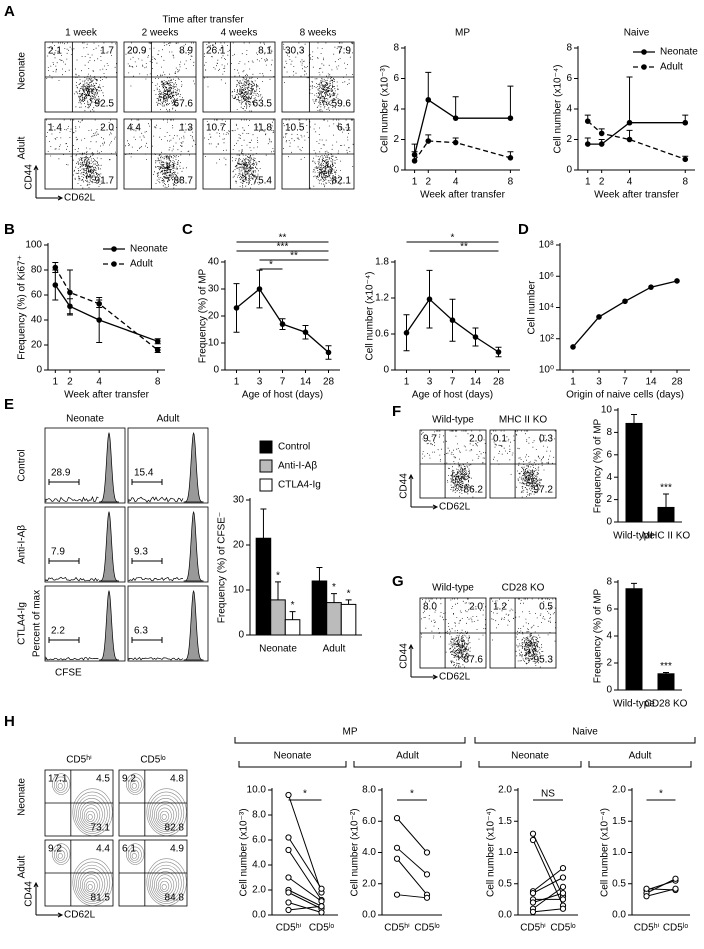 The image size is (704, 949). Describe the element at coordinates (175, 898) in the screenshot. I see `quadrant-value: 84.8` at that location.